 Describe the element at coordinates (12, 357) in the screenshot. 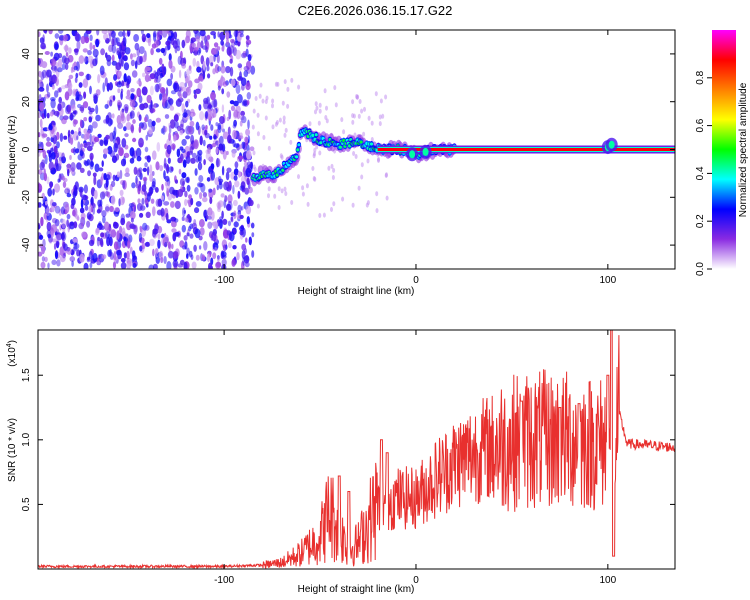

I see `snr-scale-prefix: (x10` at that location.